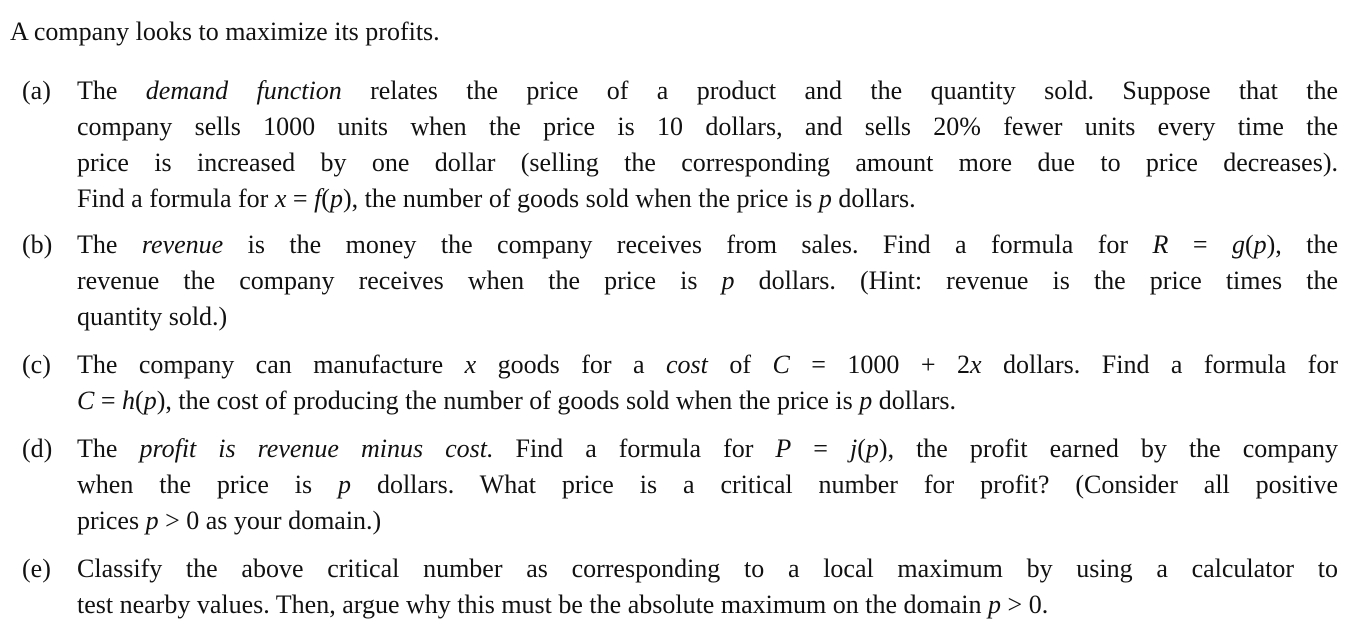 This screenshot has width=1356, height=638. Describe the element at coordinates (740, 364) in the screenshot. I see `text-segment: of` at that location.